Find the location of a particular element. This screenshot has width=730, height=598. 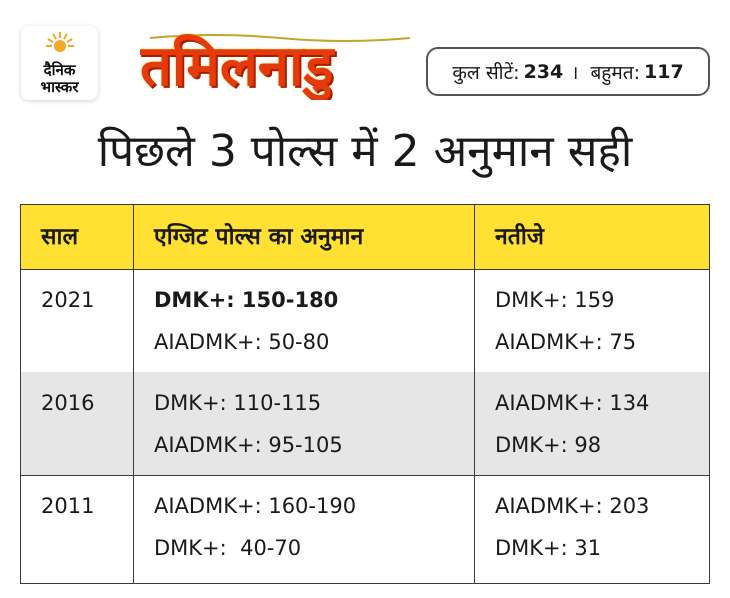

header-year: साल is located at coordinates (60, 237).